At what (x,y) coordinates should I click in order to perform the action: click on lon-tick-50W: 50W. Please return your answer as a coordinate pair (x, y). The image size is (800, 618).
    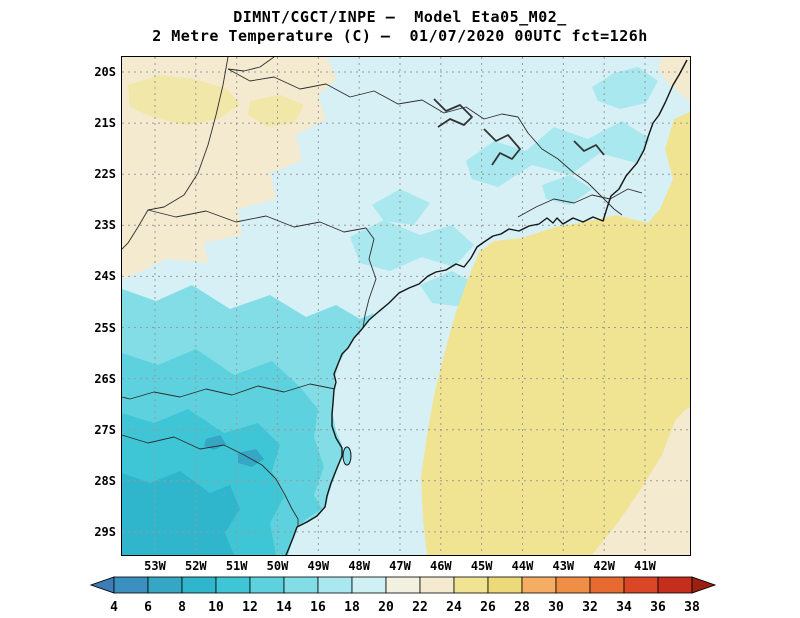
    Looking at the image, I should click on (277, 566).